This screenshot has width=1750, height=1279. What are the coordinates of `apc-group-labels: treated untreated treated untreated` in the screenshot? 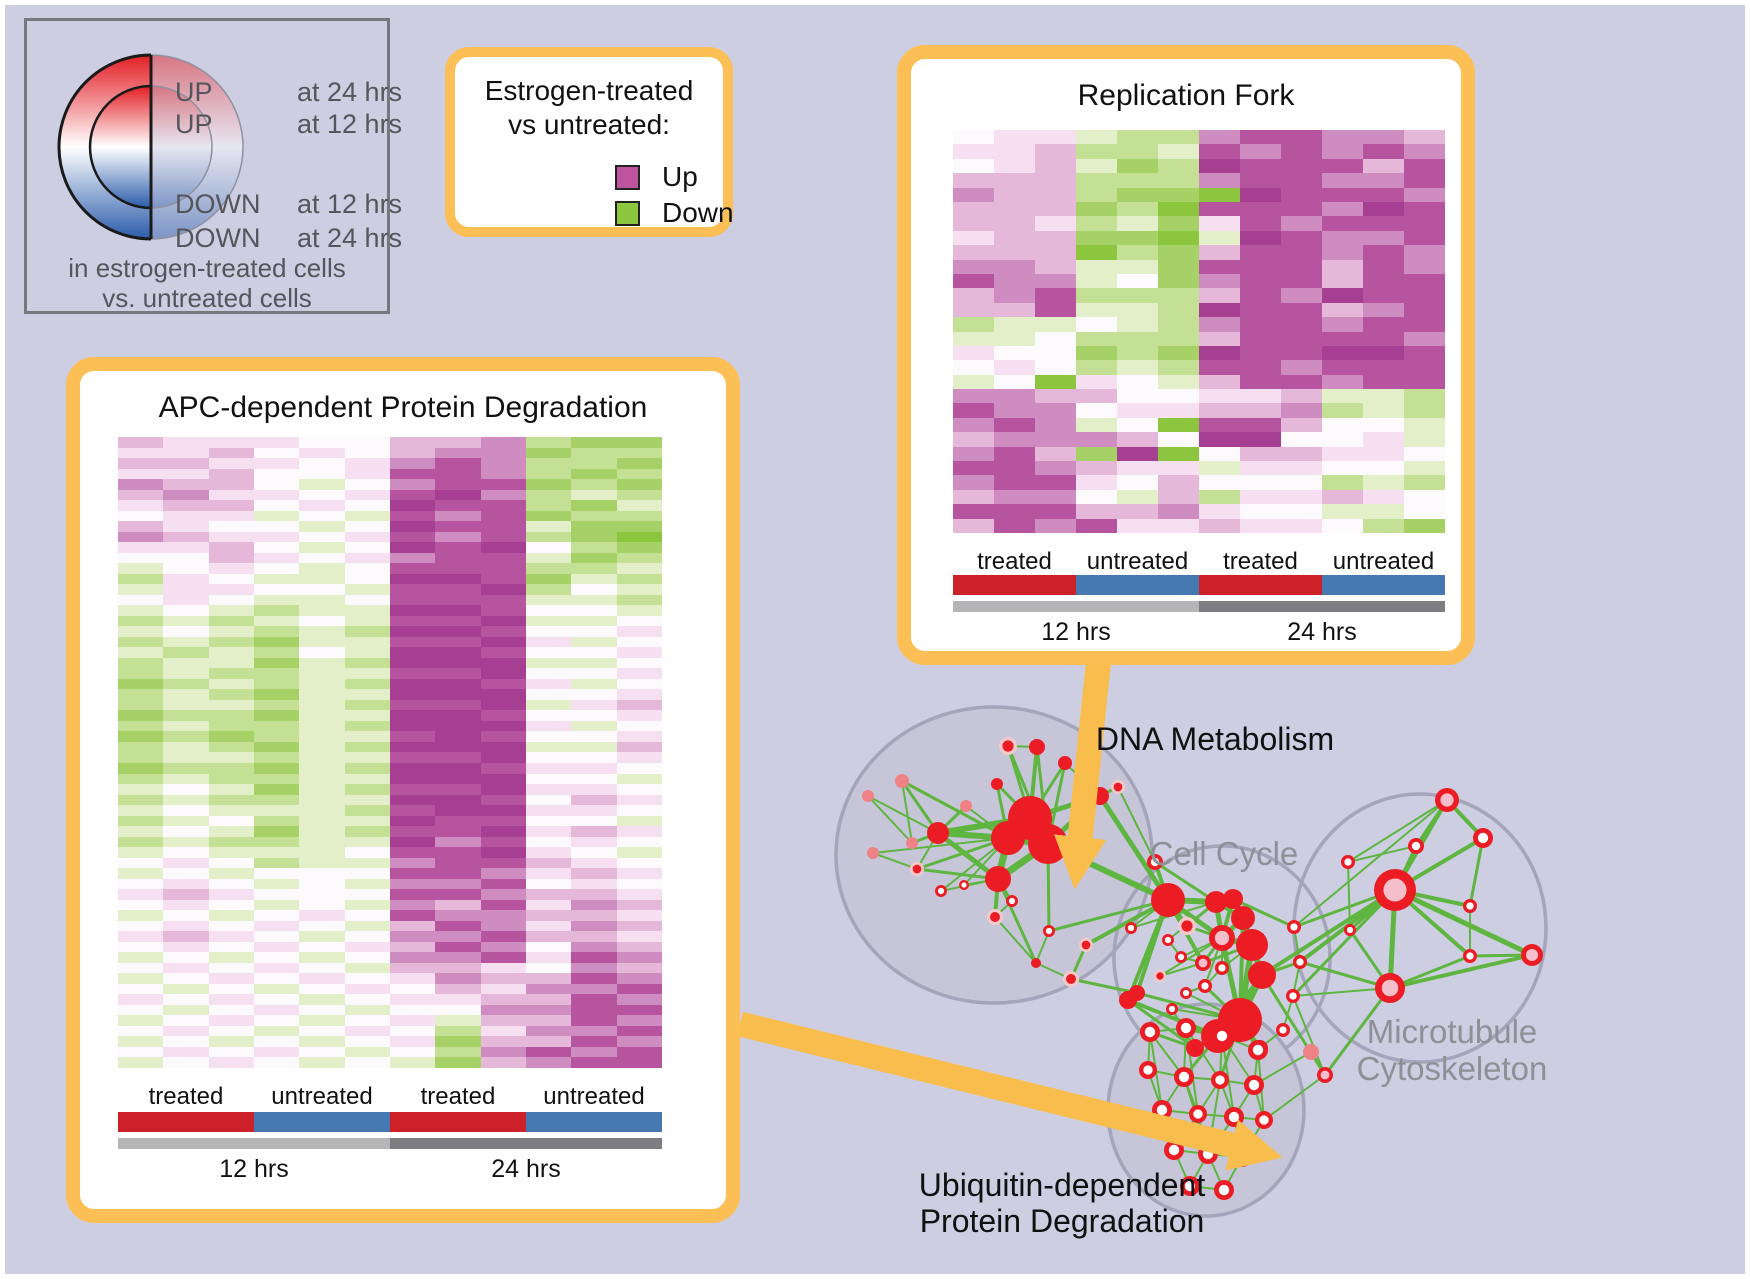 It's located at (390, 1097).